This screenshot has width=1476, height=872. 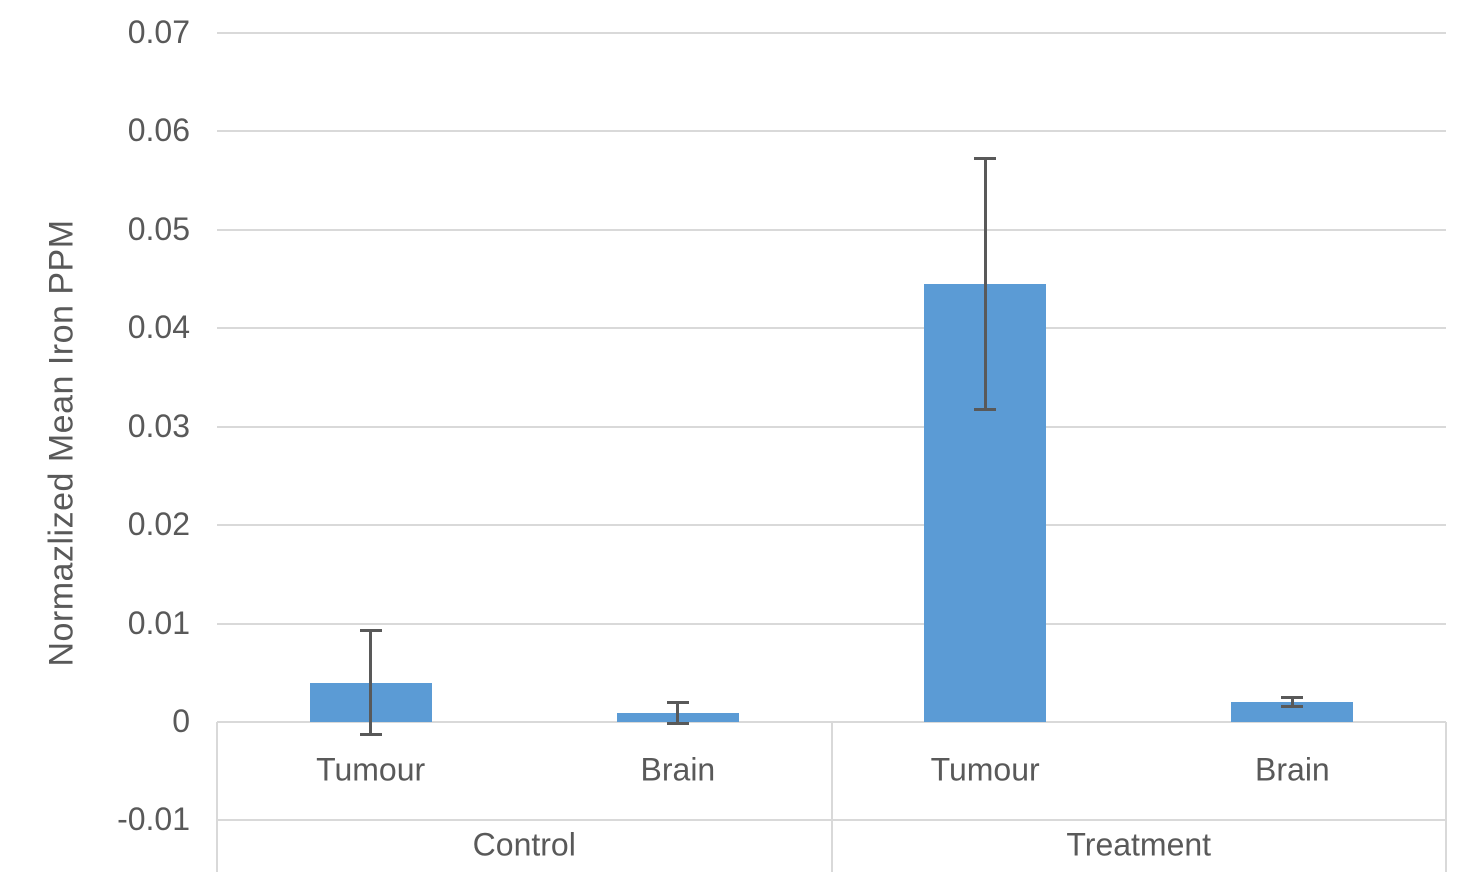 What do you see at coordinates (217, 797) in the screenshot?
I see `category-box-edge` at bounding box center [217, 797].